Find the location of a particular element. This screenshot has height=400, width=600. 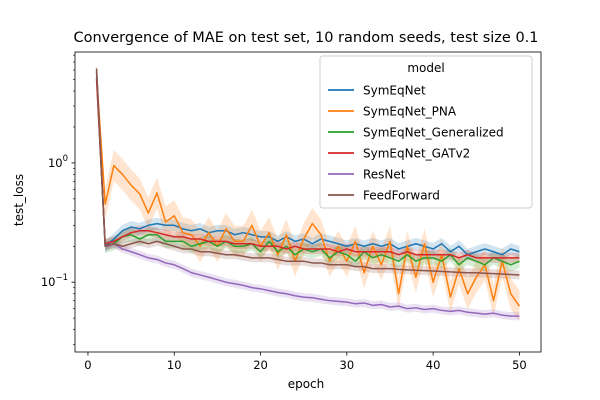

legend-label-3: SymEqNet_GATv2 is located at coordinates (416, 154).